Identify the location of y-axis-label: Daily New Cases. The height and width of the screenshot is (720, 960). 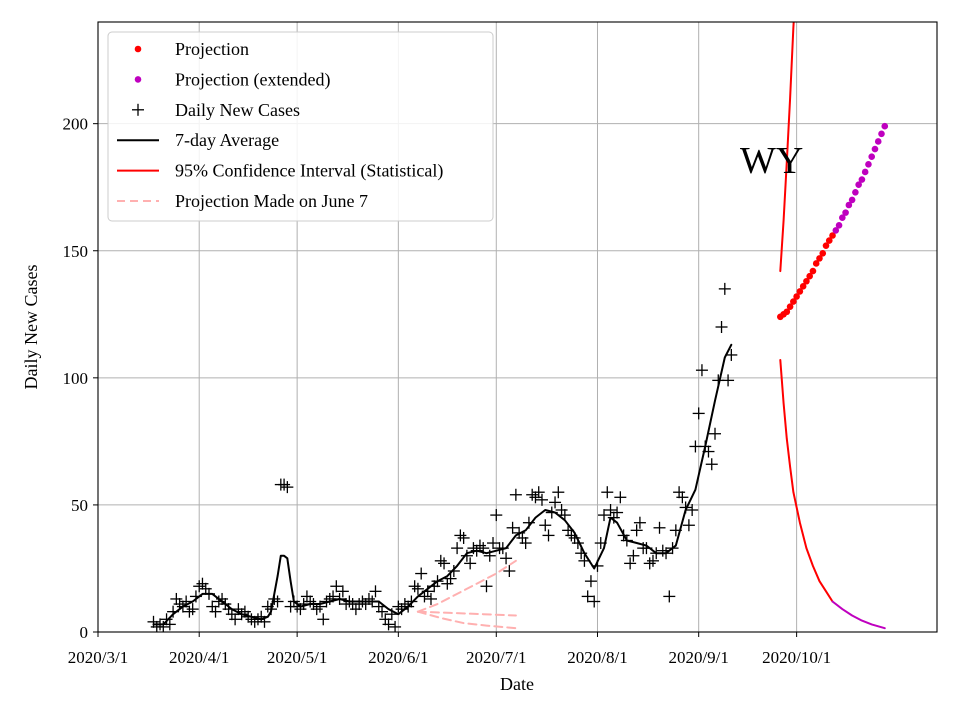
(31, 327).